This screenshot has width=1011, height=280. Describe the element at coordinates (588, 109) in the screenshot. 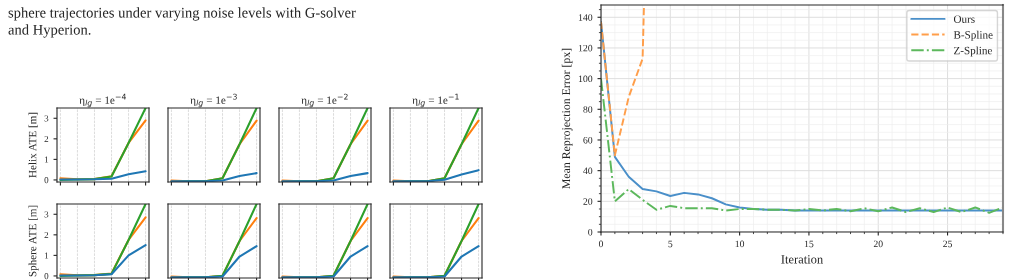

I see `y-tick-label: 80` at that location.